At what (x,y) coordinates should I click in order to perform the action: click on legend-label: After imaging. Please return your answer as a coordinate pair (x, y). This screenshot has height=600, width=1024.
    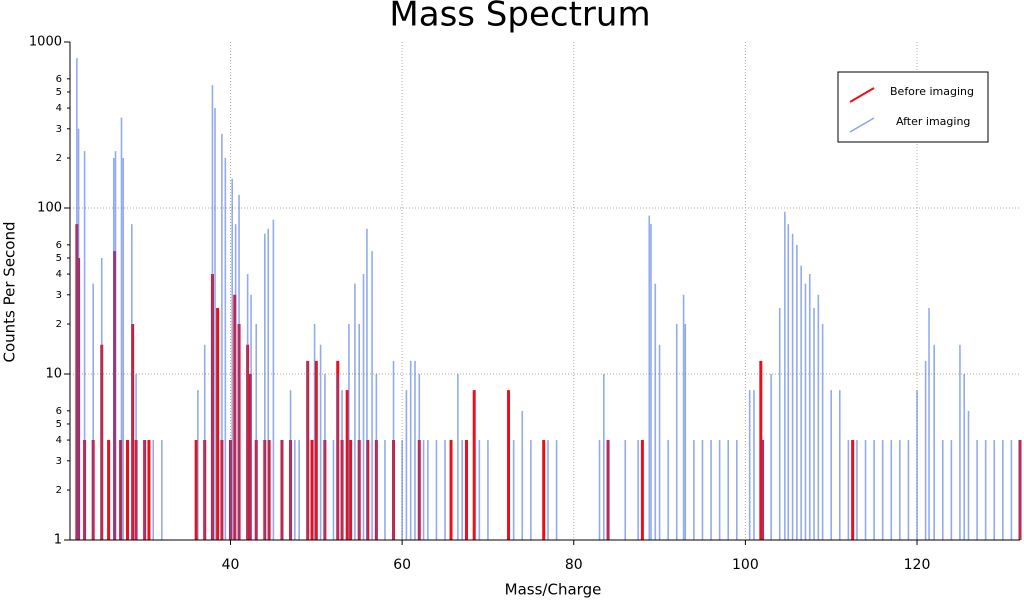
    Looking at the image, I should click on (933, 121).